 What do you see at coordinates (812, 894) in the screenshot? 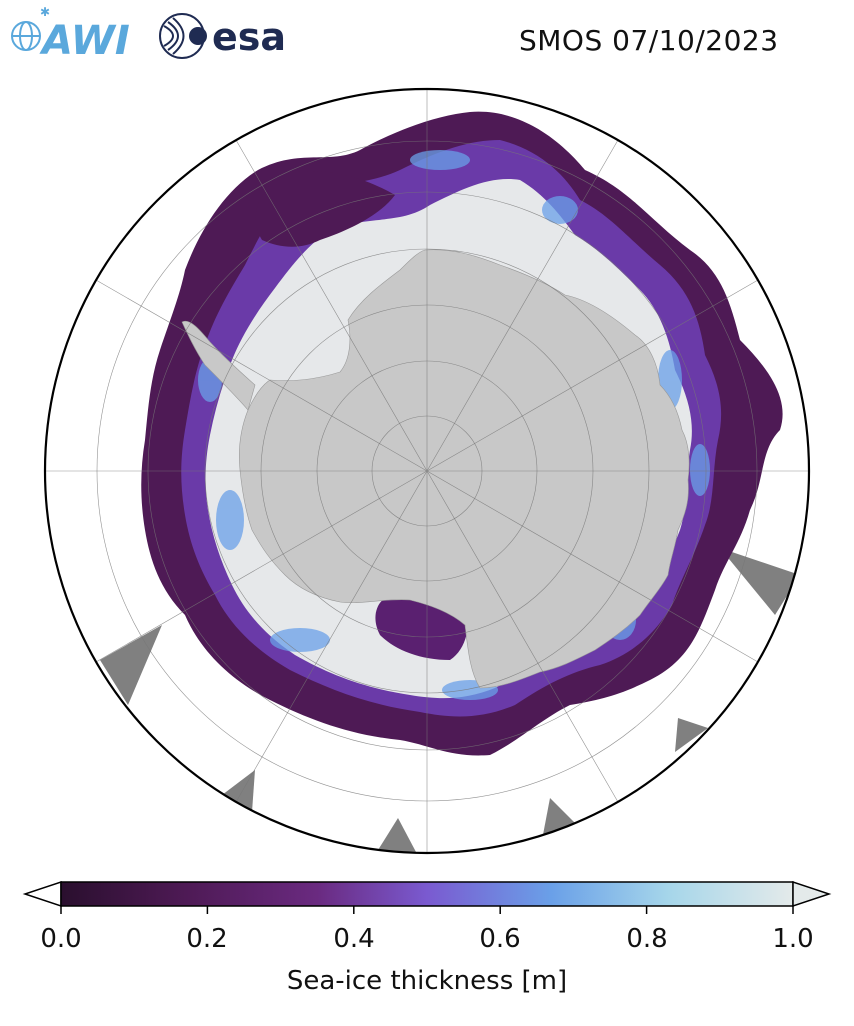
I see `colorbar-extend-high` at bounding box center [812, 894].